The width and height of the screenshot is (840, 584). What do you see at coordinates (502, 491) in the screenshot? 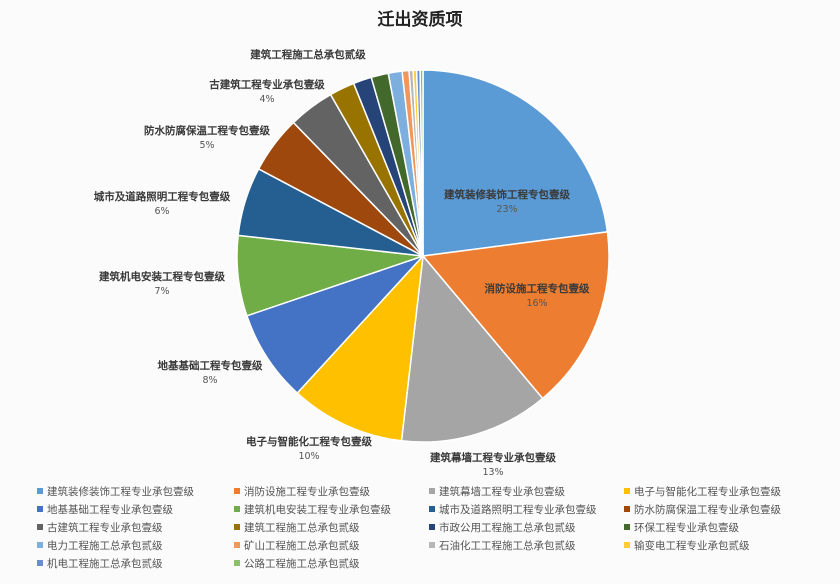
I see `legend-item-2: 建筑幕墙工程专业承包壹级` at bounding box center [502, 491].